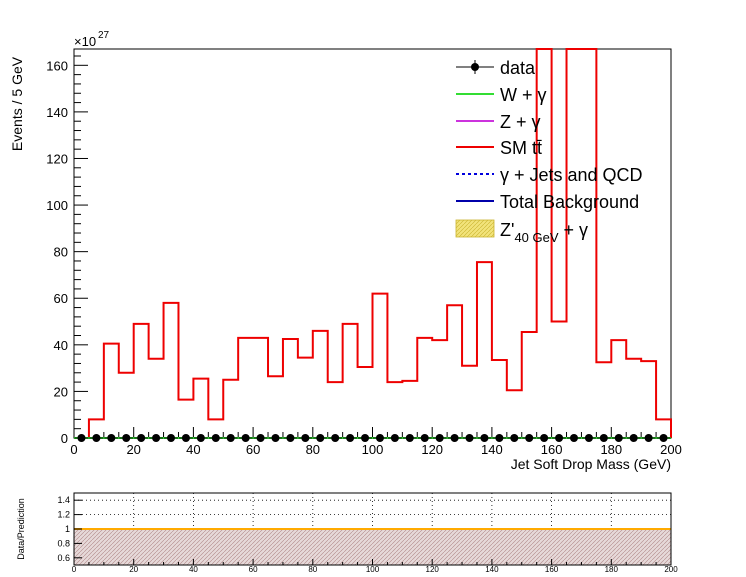 This screenshot has height=577, width=746. I want to click on ratio-x-tick-label: 0, so click(74, 568).